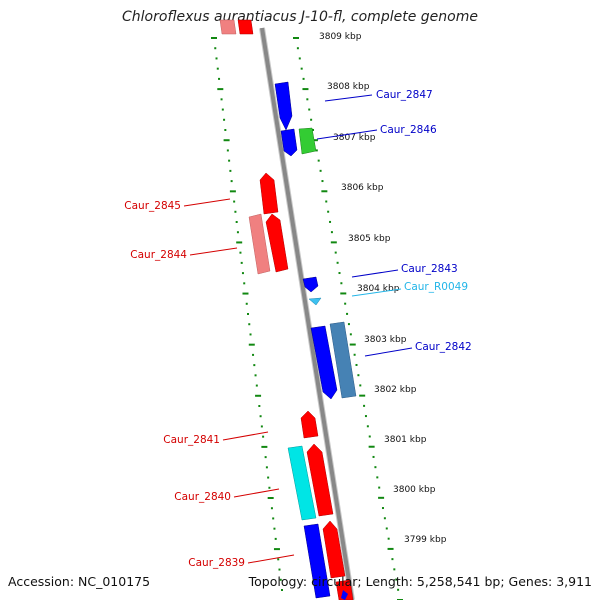 Image resolution: width=600 pixels, height=600 pixels. What do you see at coordinates (405, 440) in the screenshot?
I see `scale-tick-label: 3801 kbp` at bounding box center [405, 440].